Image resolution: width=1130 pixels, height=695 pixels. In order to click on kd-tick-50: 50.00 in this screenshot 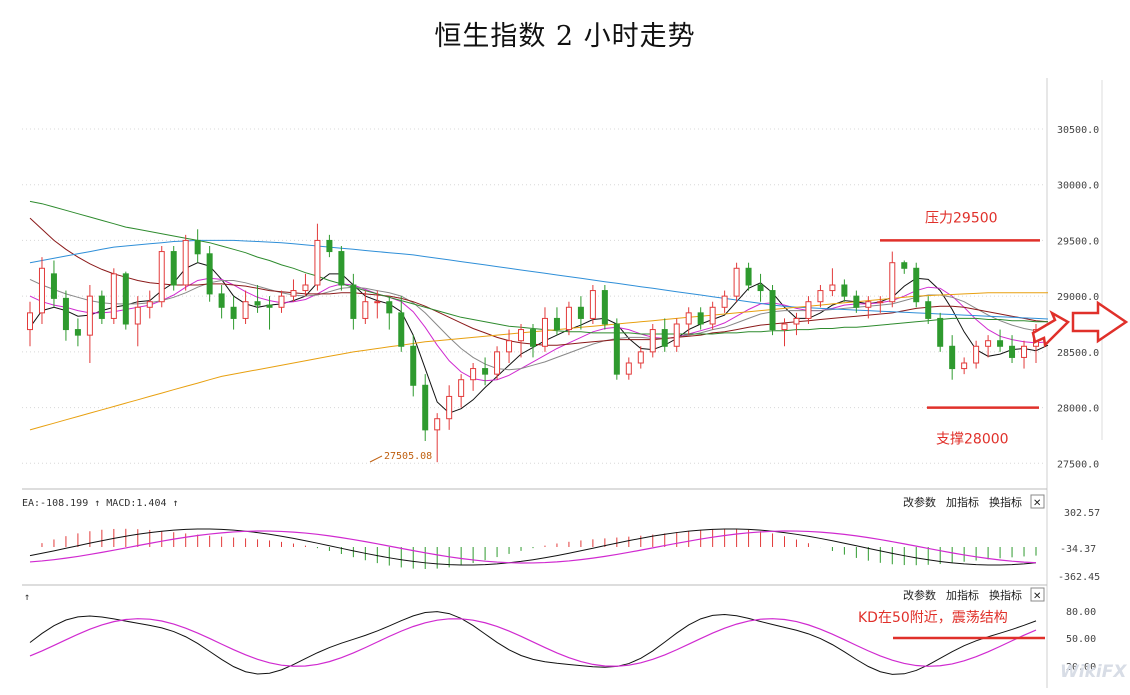, I will do `click(1081, 639)`.